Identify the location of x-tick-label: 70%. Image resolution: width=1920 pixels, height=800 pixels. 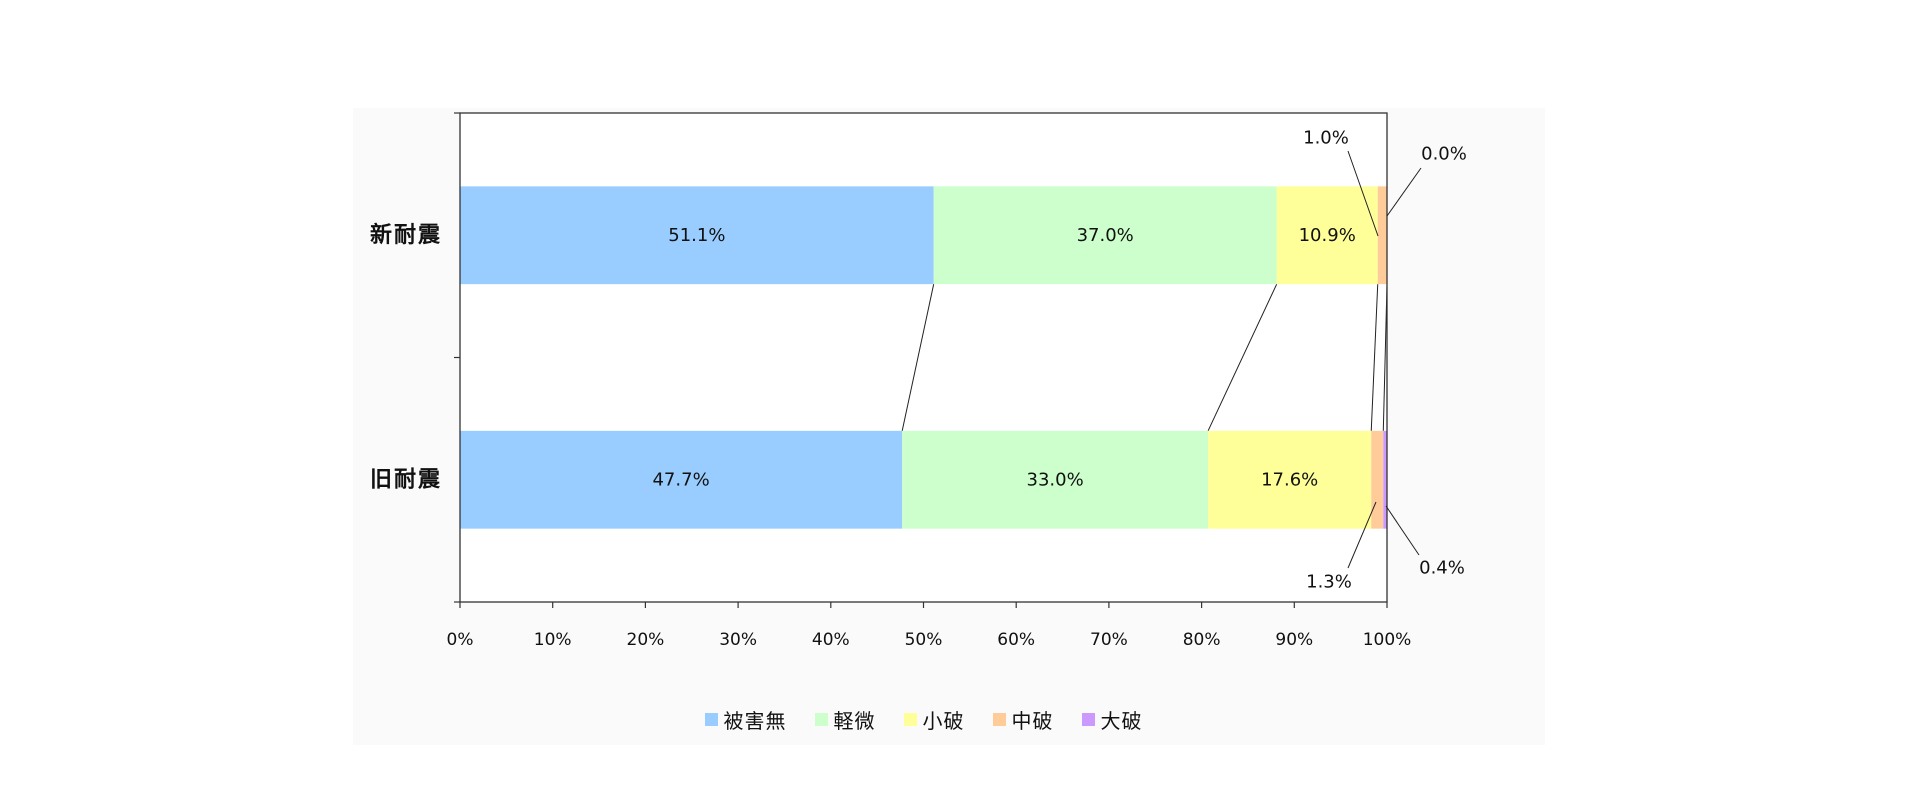
(1109, 640).